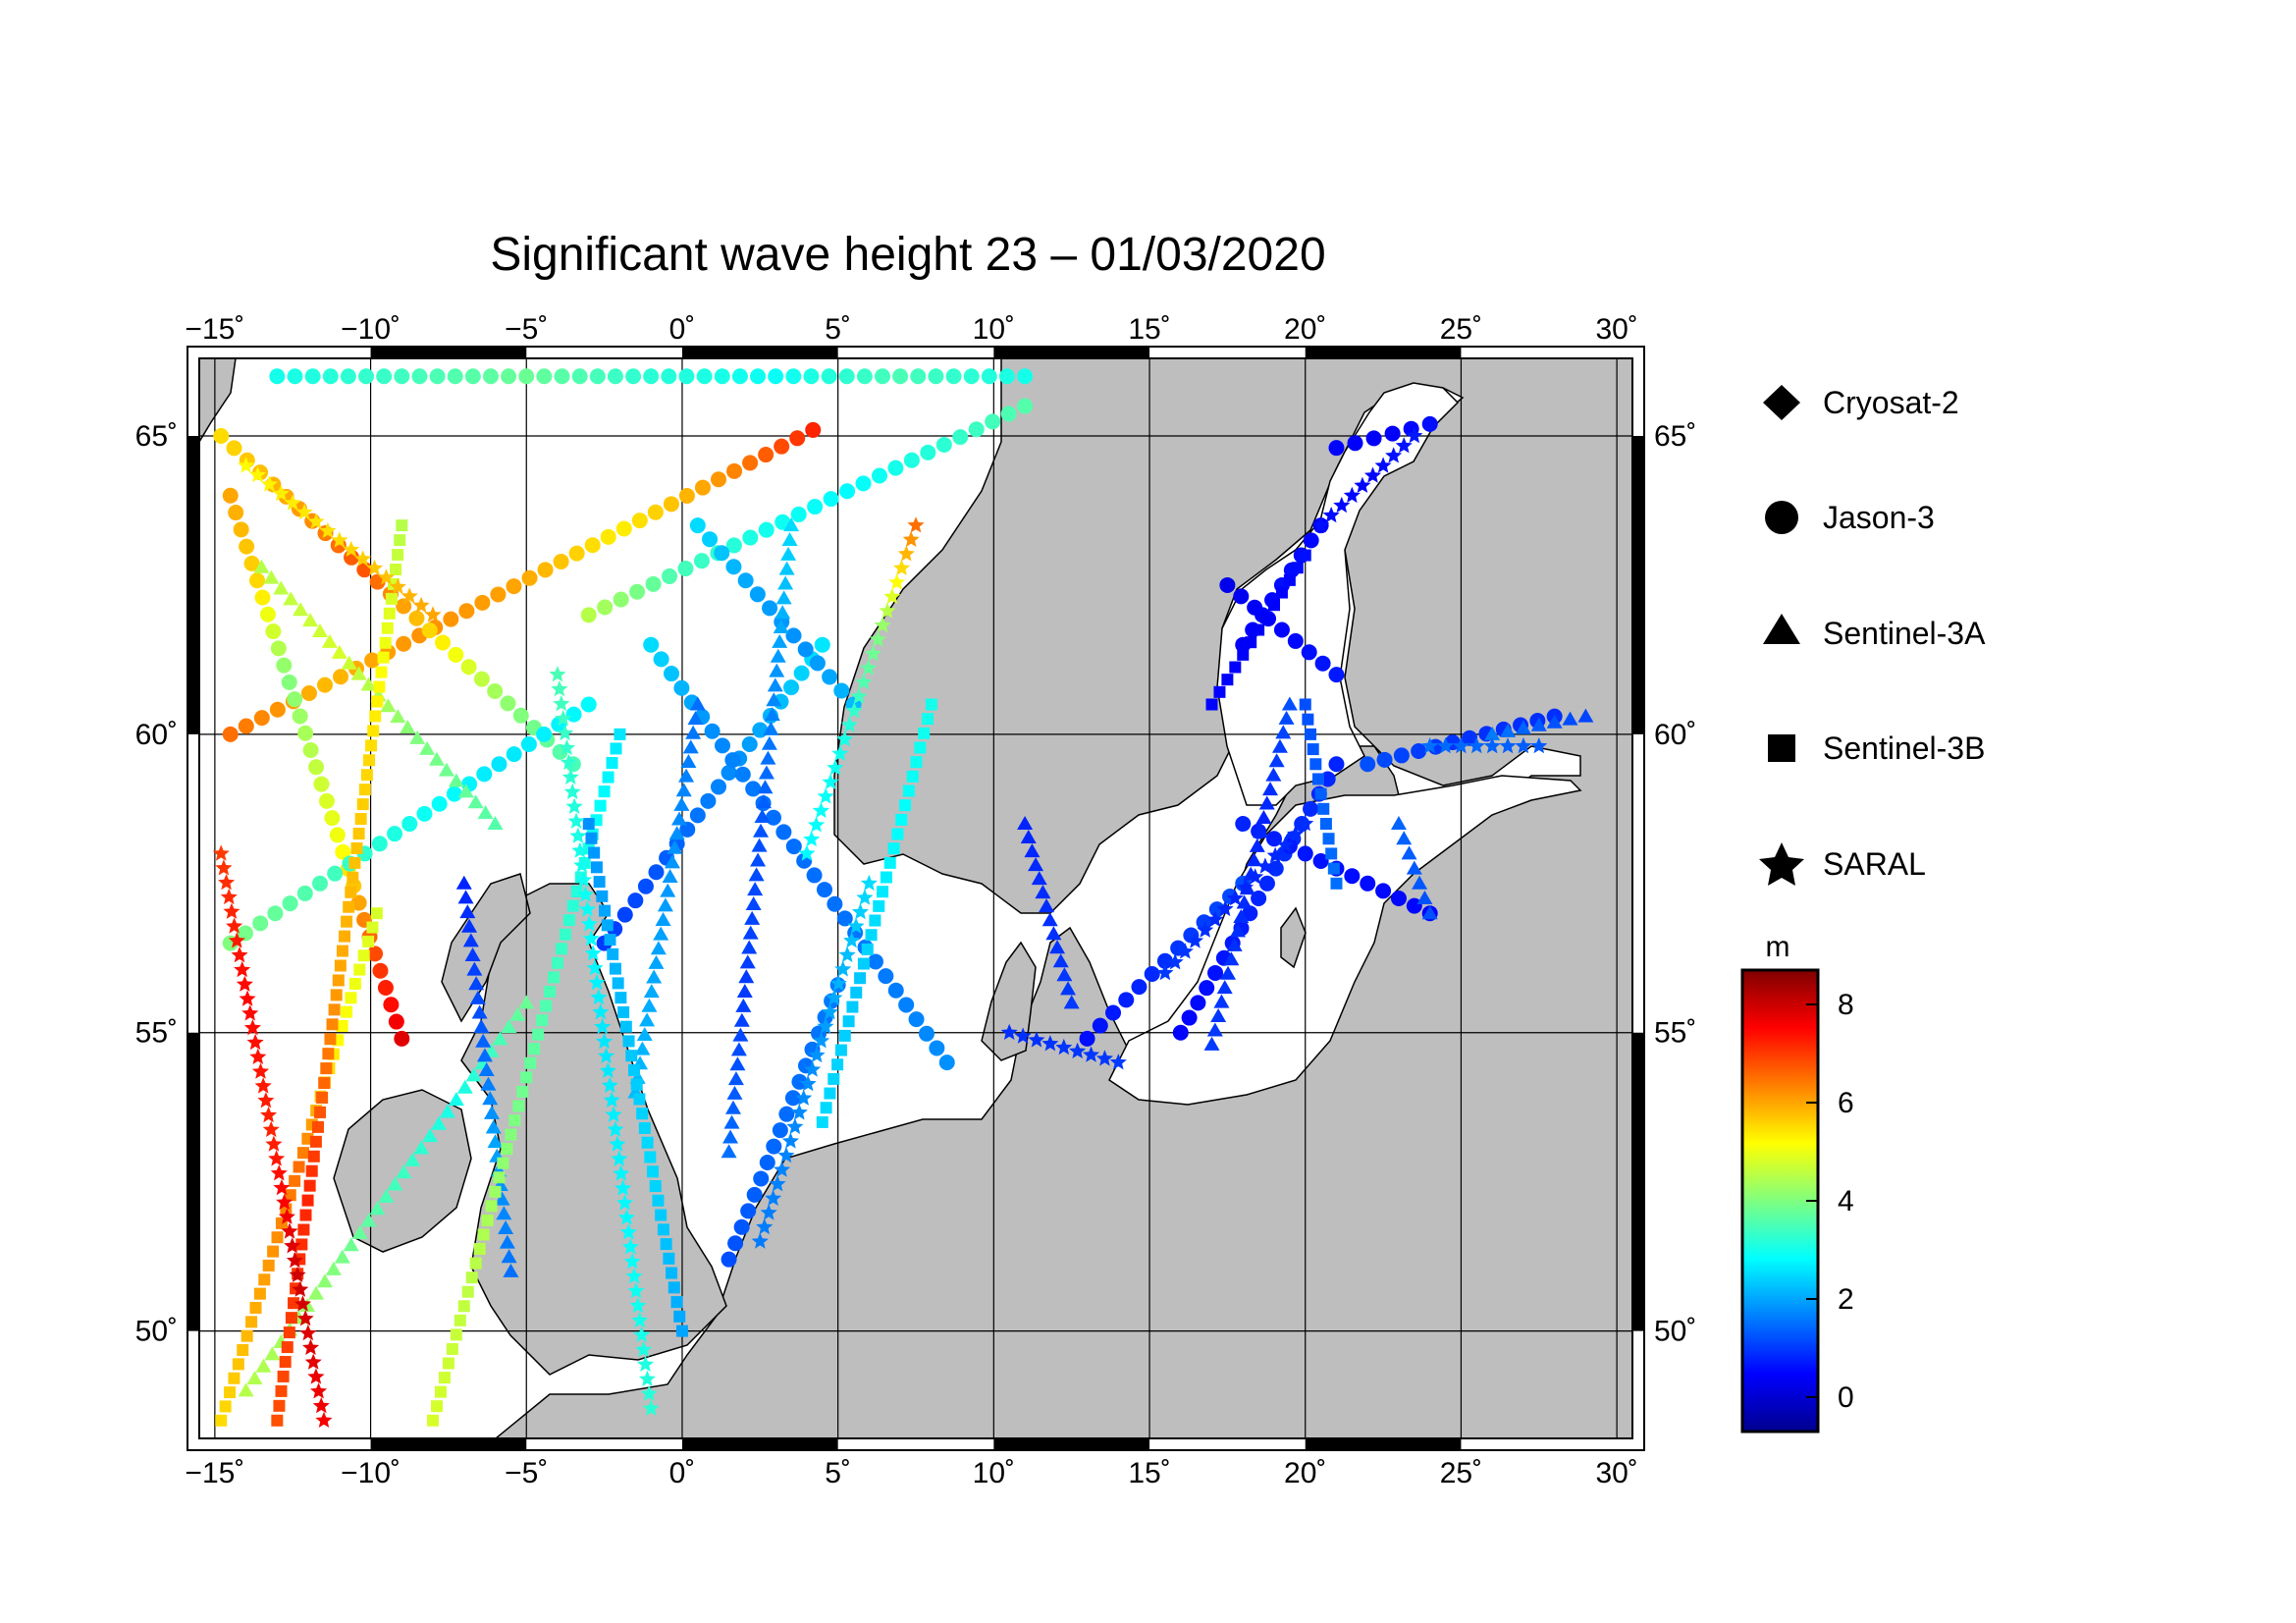 The width and height of the screenshot is (2296, 1623). What do you see at coordinates (1904, 748) in the screenshot?
I see `legend-label-sentinel3b: Sentinel-3B` at bounding box center [1904, 748].